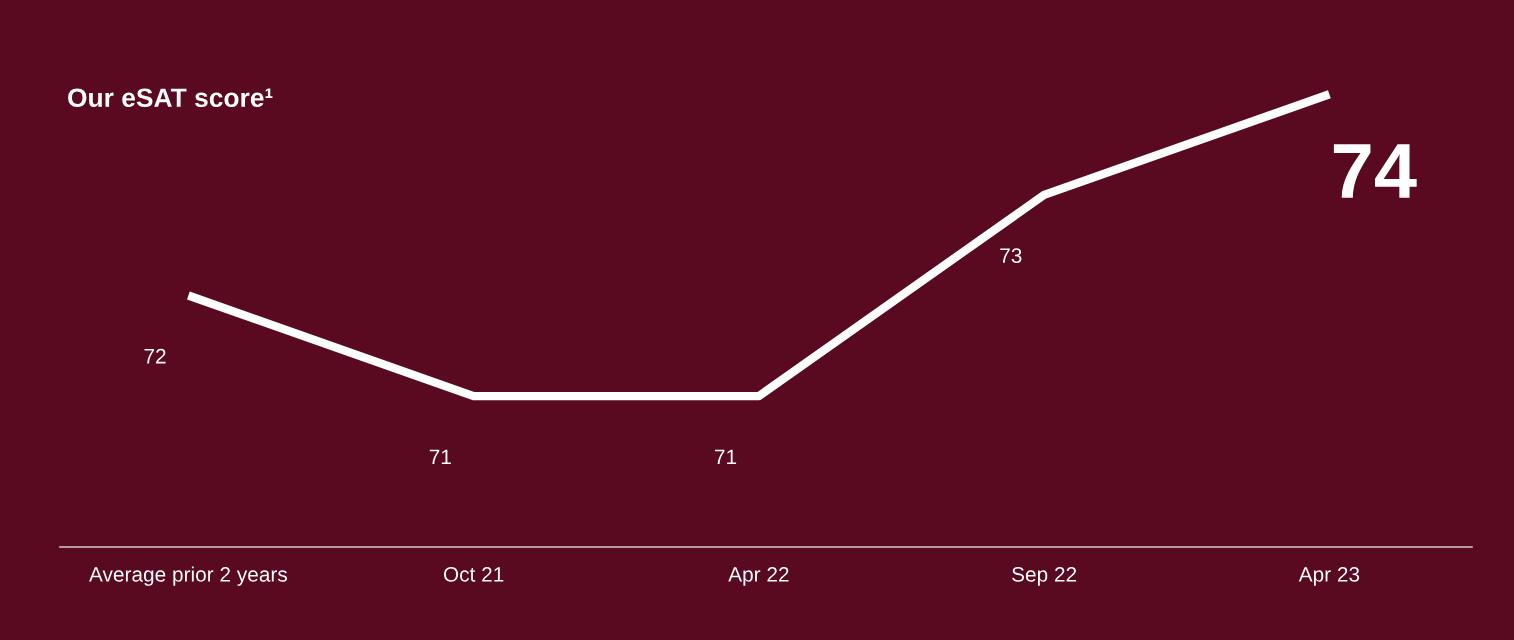  I want to click on x-tick-label: Sep 22, so click(1044, 576).